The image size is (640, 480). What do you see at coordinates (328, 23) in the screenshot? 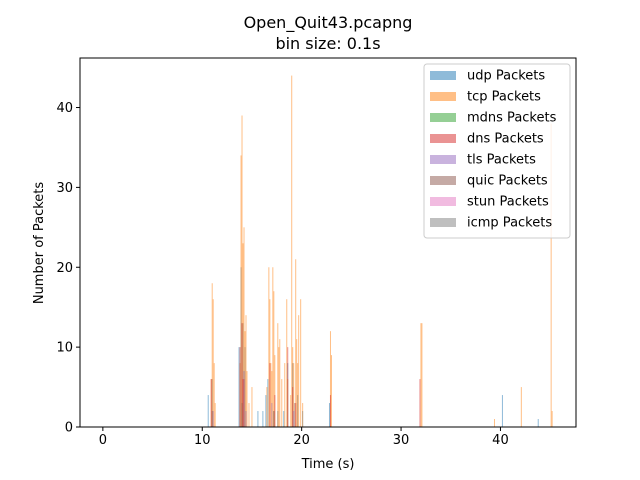
I see `chart-title: Open_Quit43.pcapng` at bounding box center [328, 23].